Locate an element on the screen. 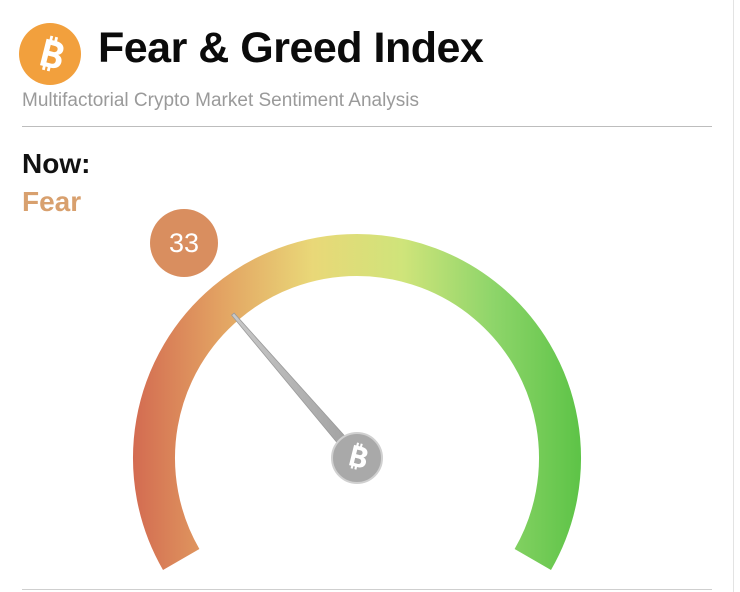 The image size is (740, 592). page-title: Fear & Greed Index is located at coordinates (291, 48).